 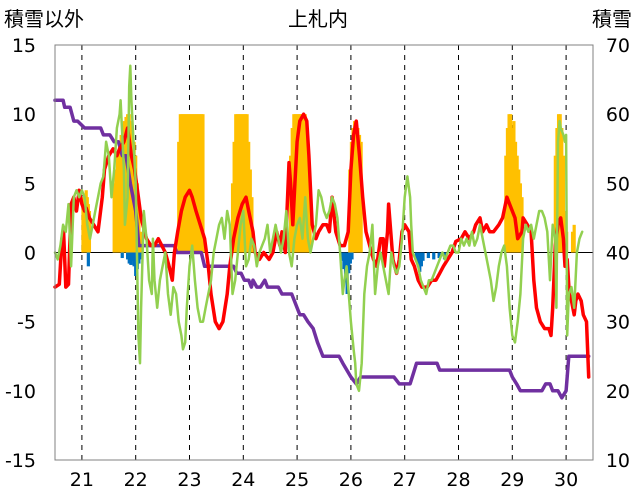 What do you see at coordinates (566, 480) in the screenshot?
I see `x-tick-label: 30` at bounding box center [566, 480].